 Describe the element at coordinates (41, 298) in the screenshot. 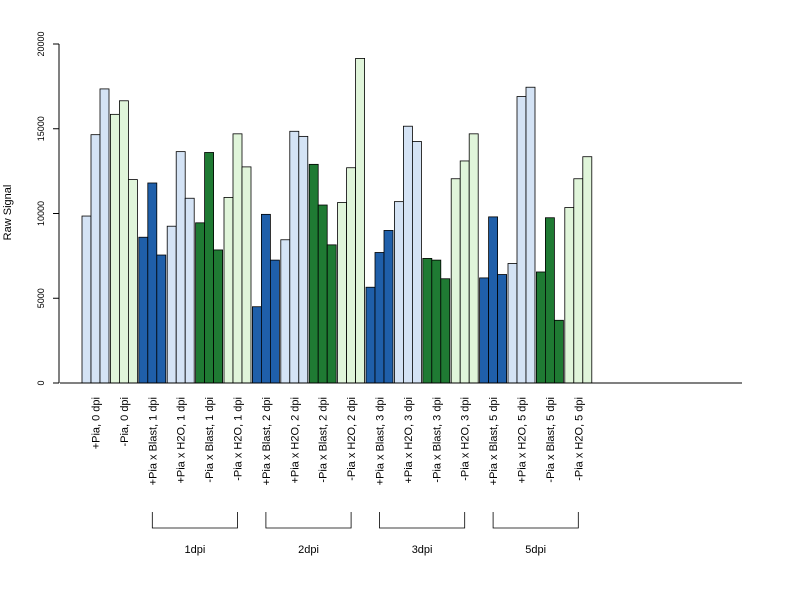

I see `y-tick-label: 5000` at that location.